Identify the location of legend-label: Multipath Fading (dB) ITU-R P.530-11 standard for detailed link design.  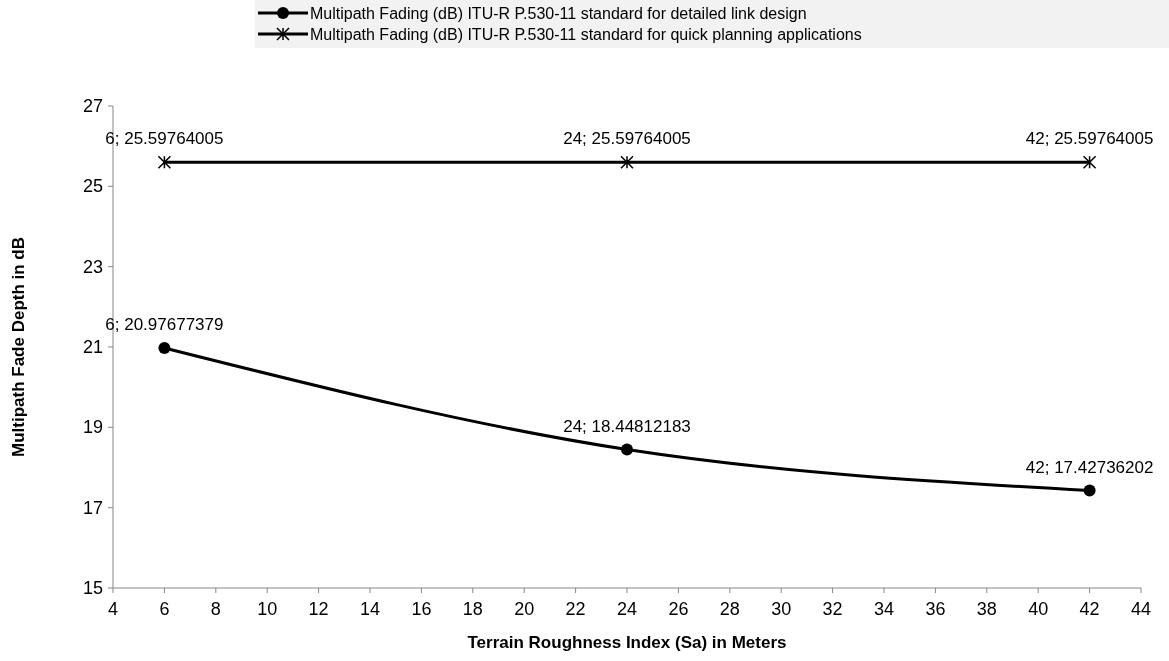
(558, 13).